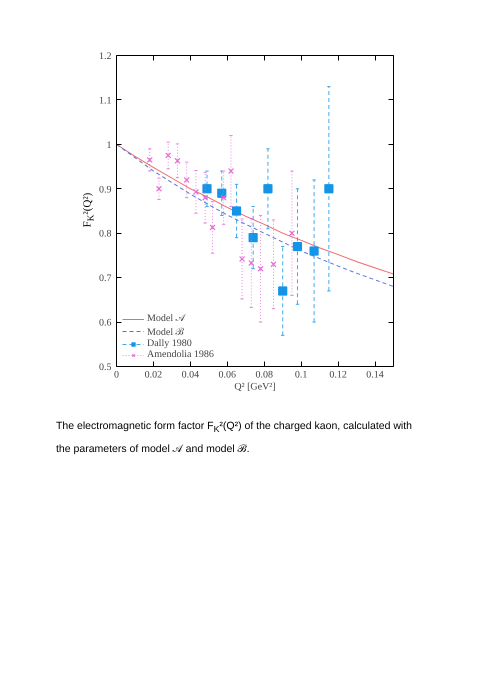  What do you see at coordinates (235, 438) in the screenshot?
I see `text: The electromagnetic form factor F$_{K}$²(Q²) of the charged kaon, calculated with the parameters of model 𝒜 and model ℬ.` at bounding box center [235, 438].